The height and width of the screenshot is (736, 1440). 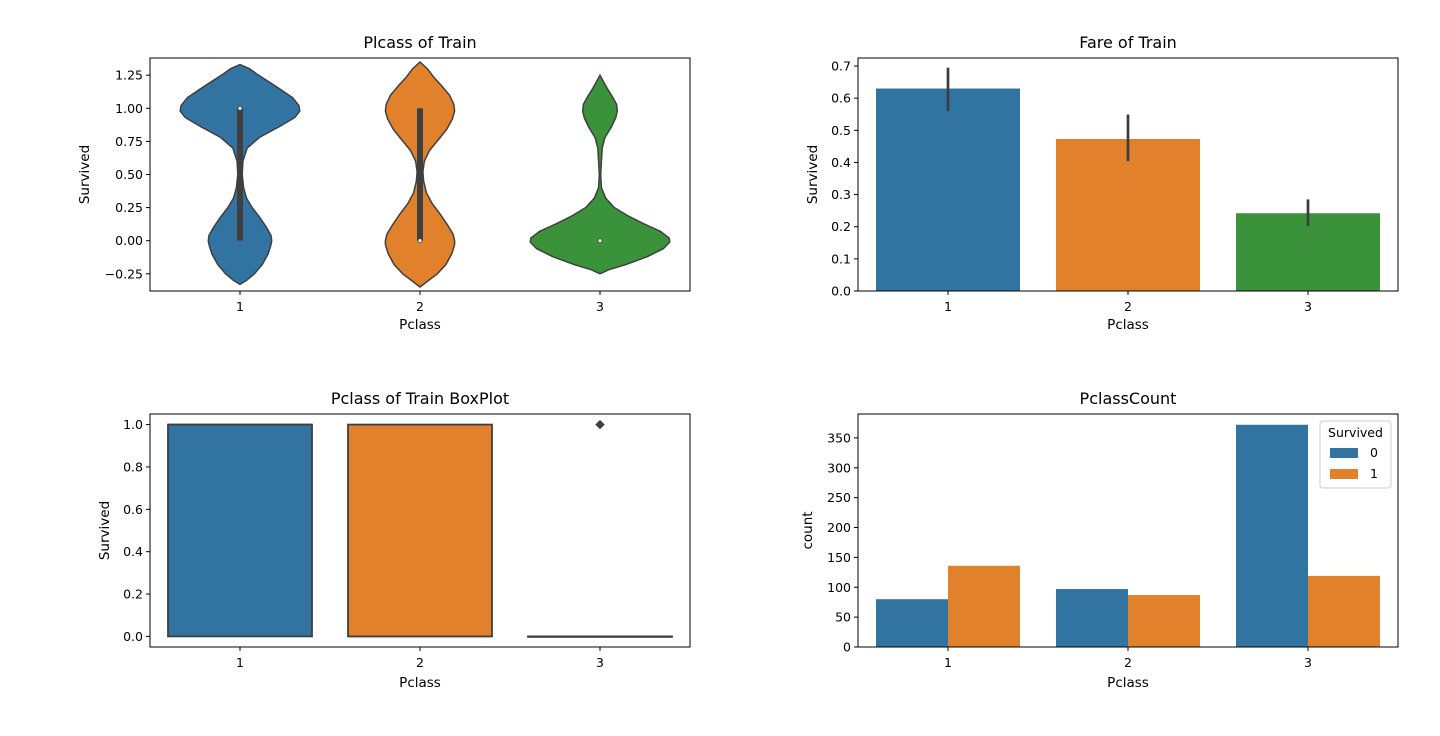 I want to click on y-tick-label: 0.7, so click(x=841, y=66).